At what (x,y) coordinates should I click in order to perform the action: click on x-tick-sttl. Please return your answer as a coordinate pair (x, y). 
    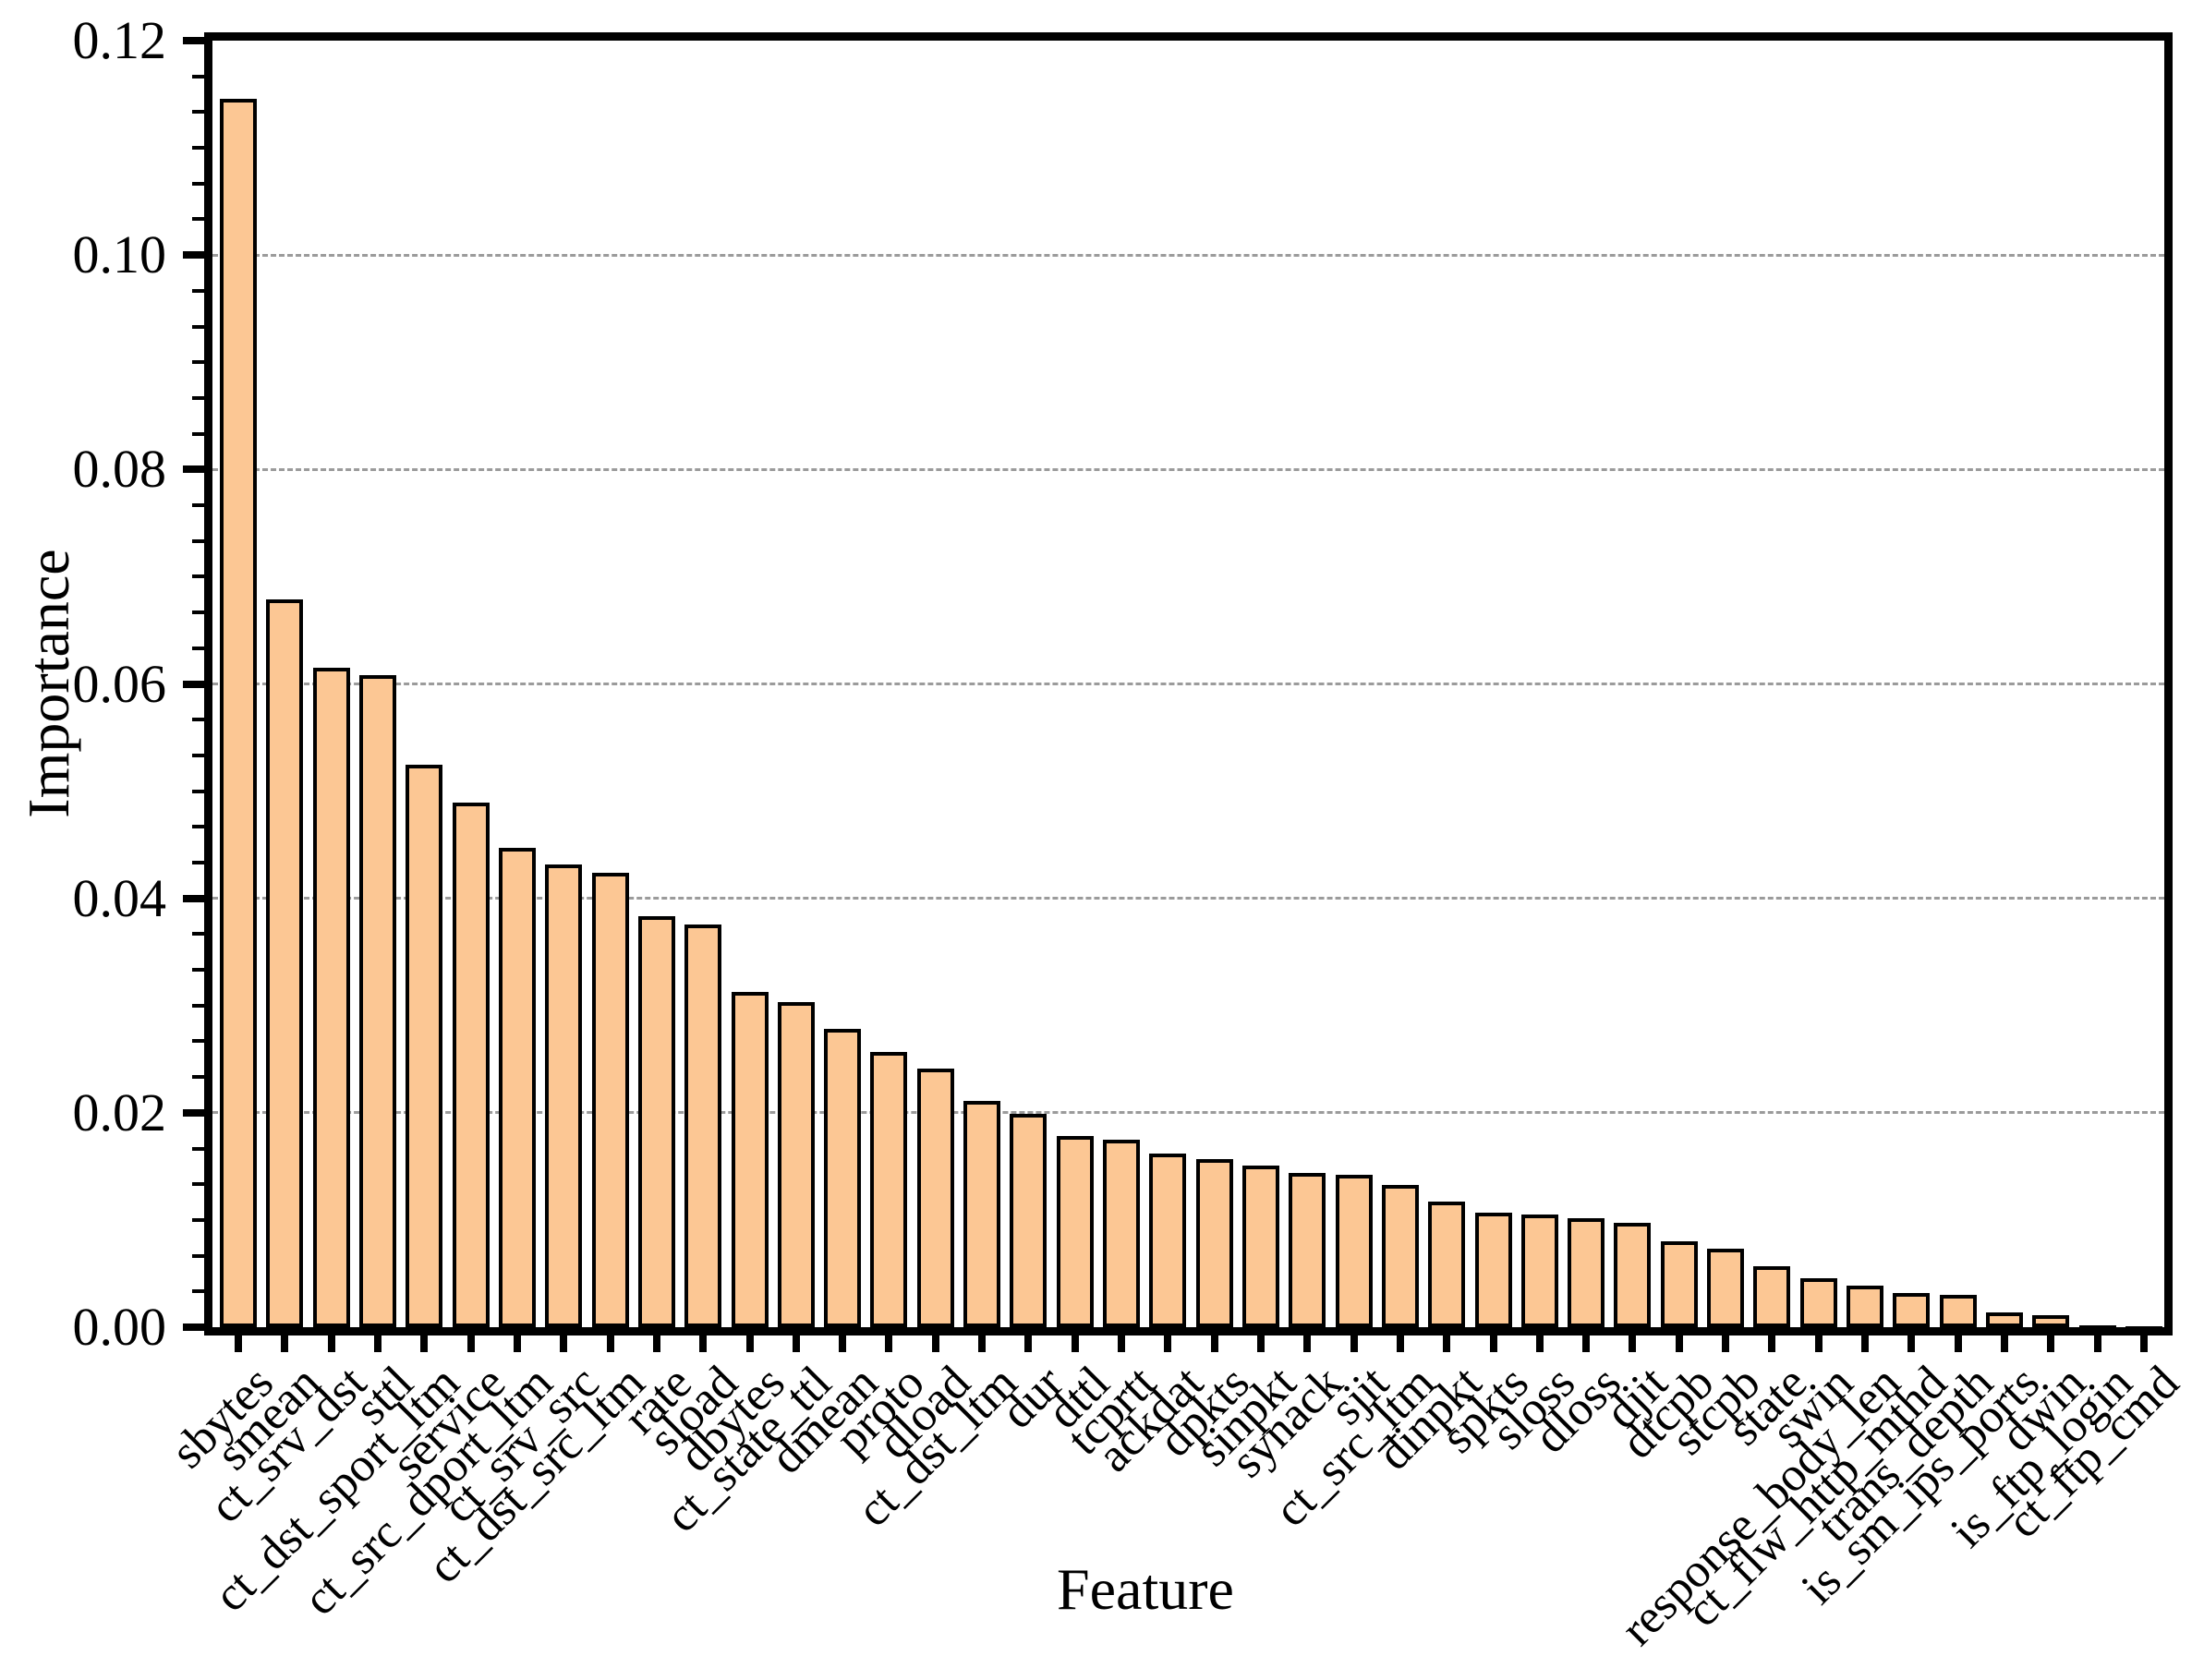
    Looking at the image, I should click on (378, 1344).